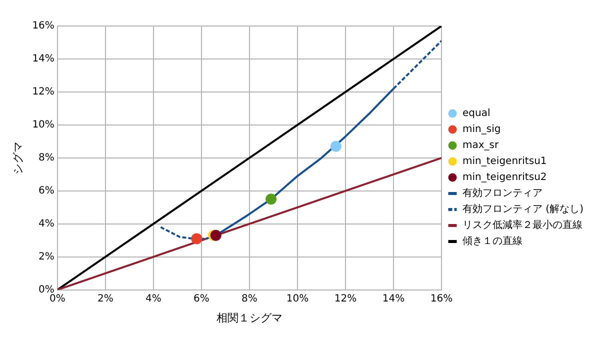 The image size is (600, 337). Describe the element at coordinates (249, 317) in the screenshot. I see `x-axis-title: 相関１シグマ` at that location.